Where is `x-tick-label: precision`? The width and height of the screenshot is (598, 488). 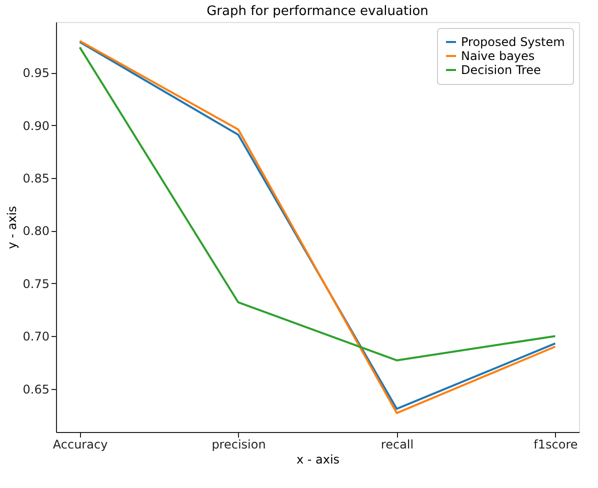 x-tick-label: precision is located at coordinates (239, 445).